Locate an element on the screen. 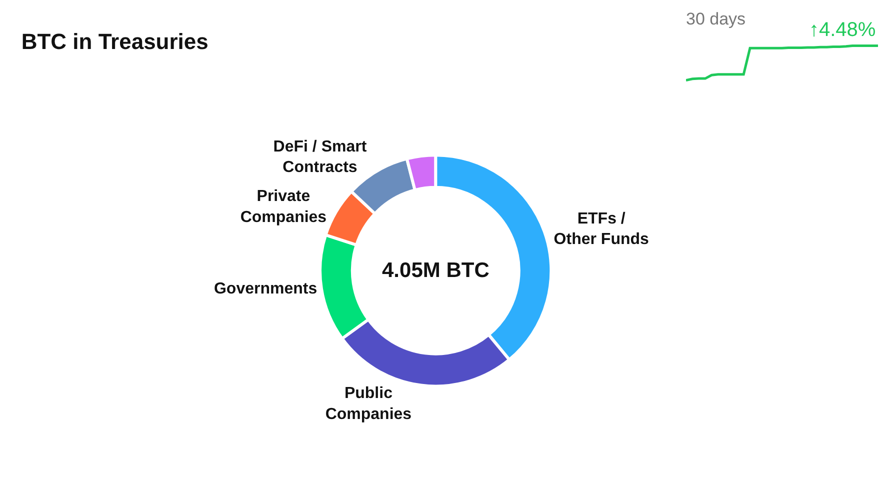 The height and width of the screenshot is (479, 889). text: 4.05M BTC is located at coordinates (436, 270).